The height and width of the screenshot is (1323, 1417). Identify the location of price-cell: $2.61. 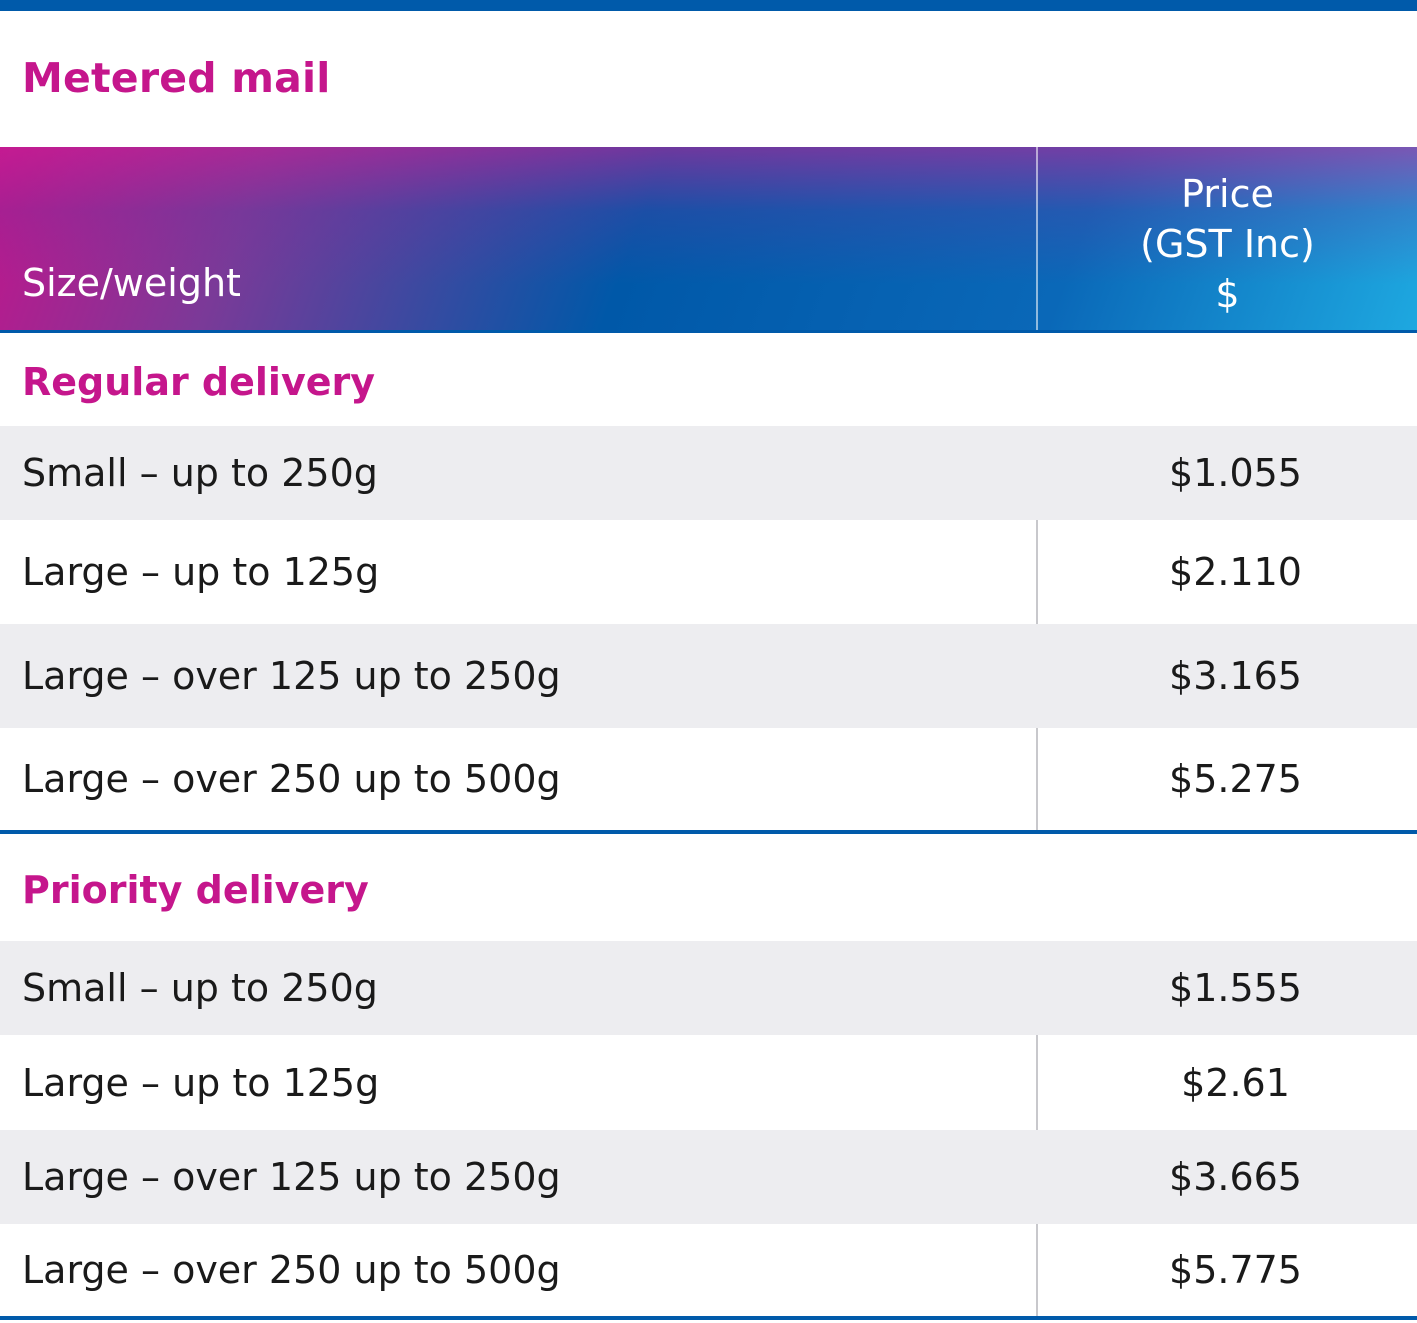
(1235, 1082).